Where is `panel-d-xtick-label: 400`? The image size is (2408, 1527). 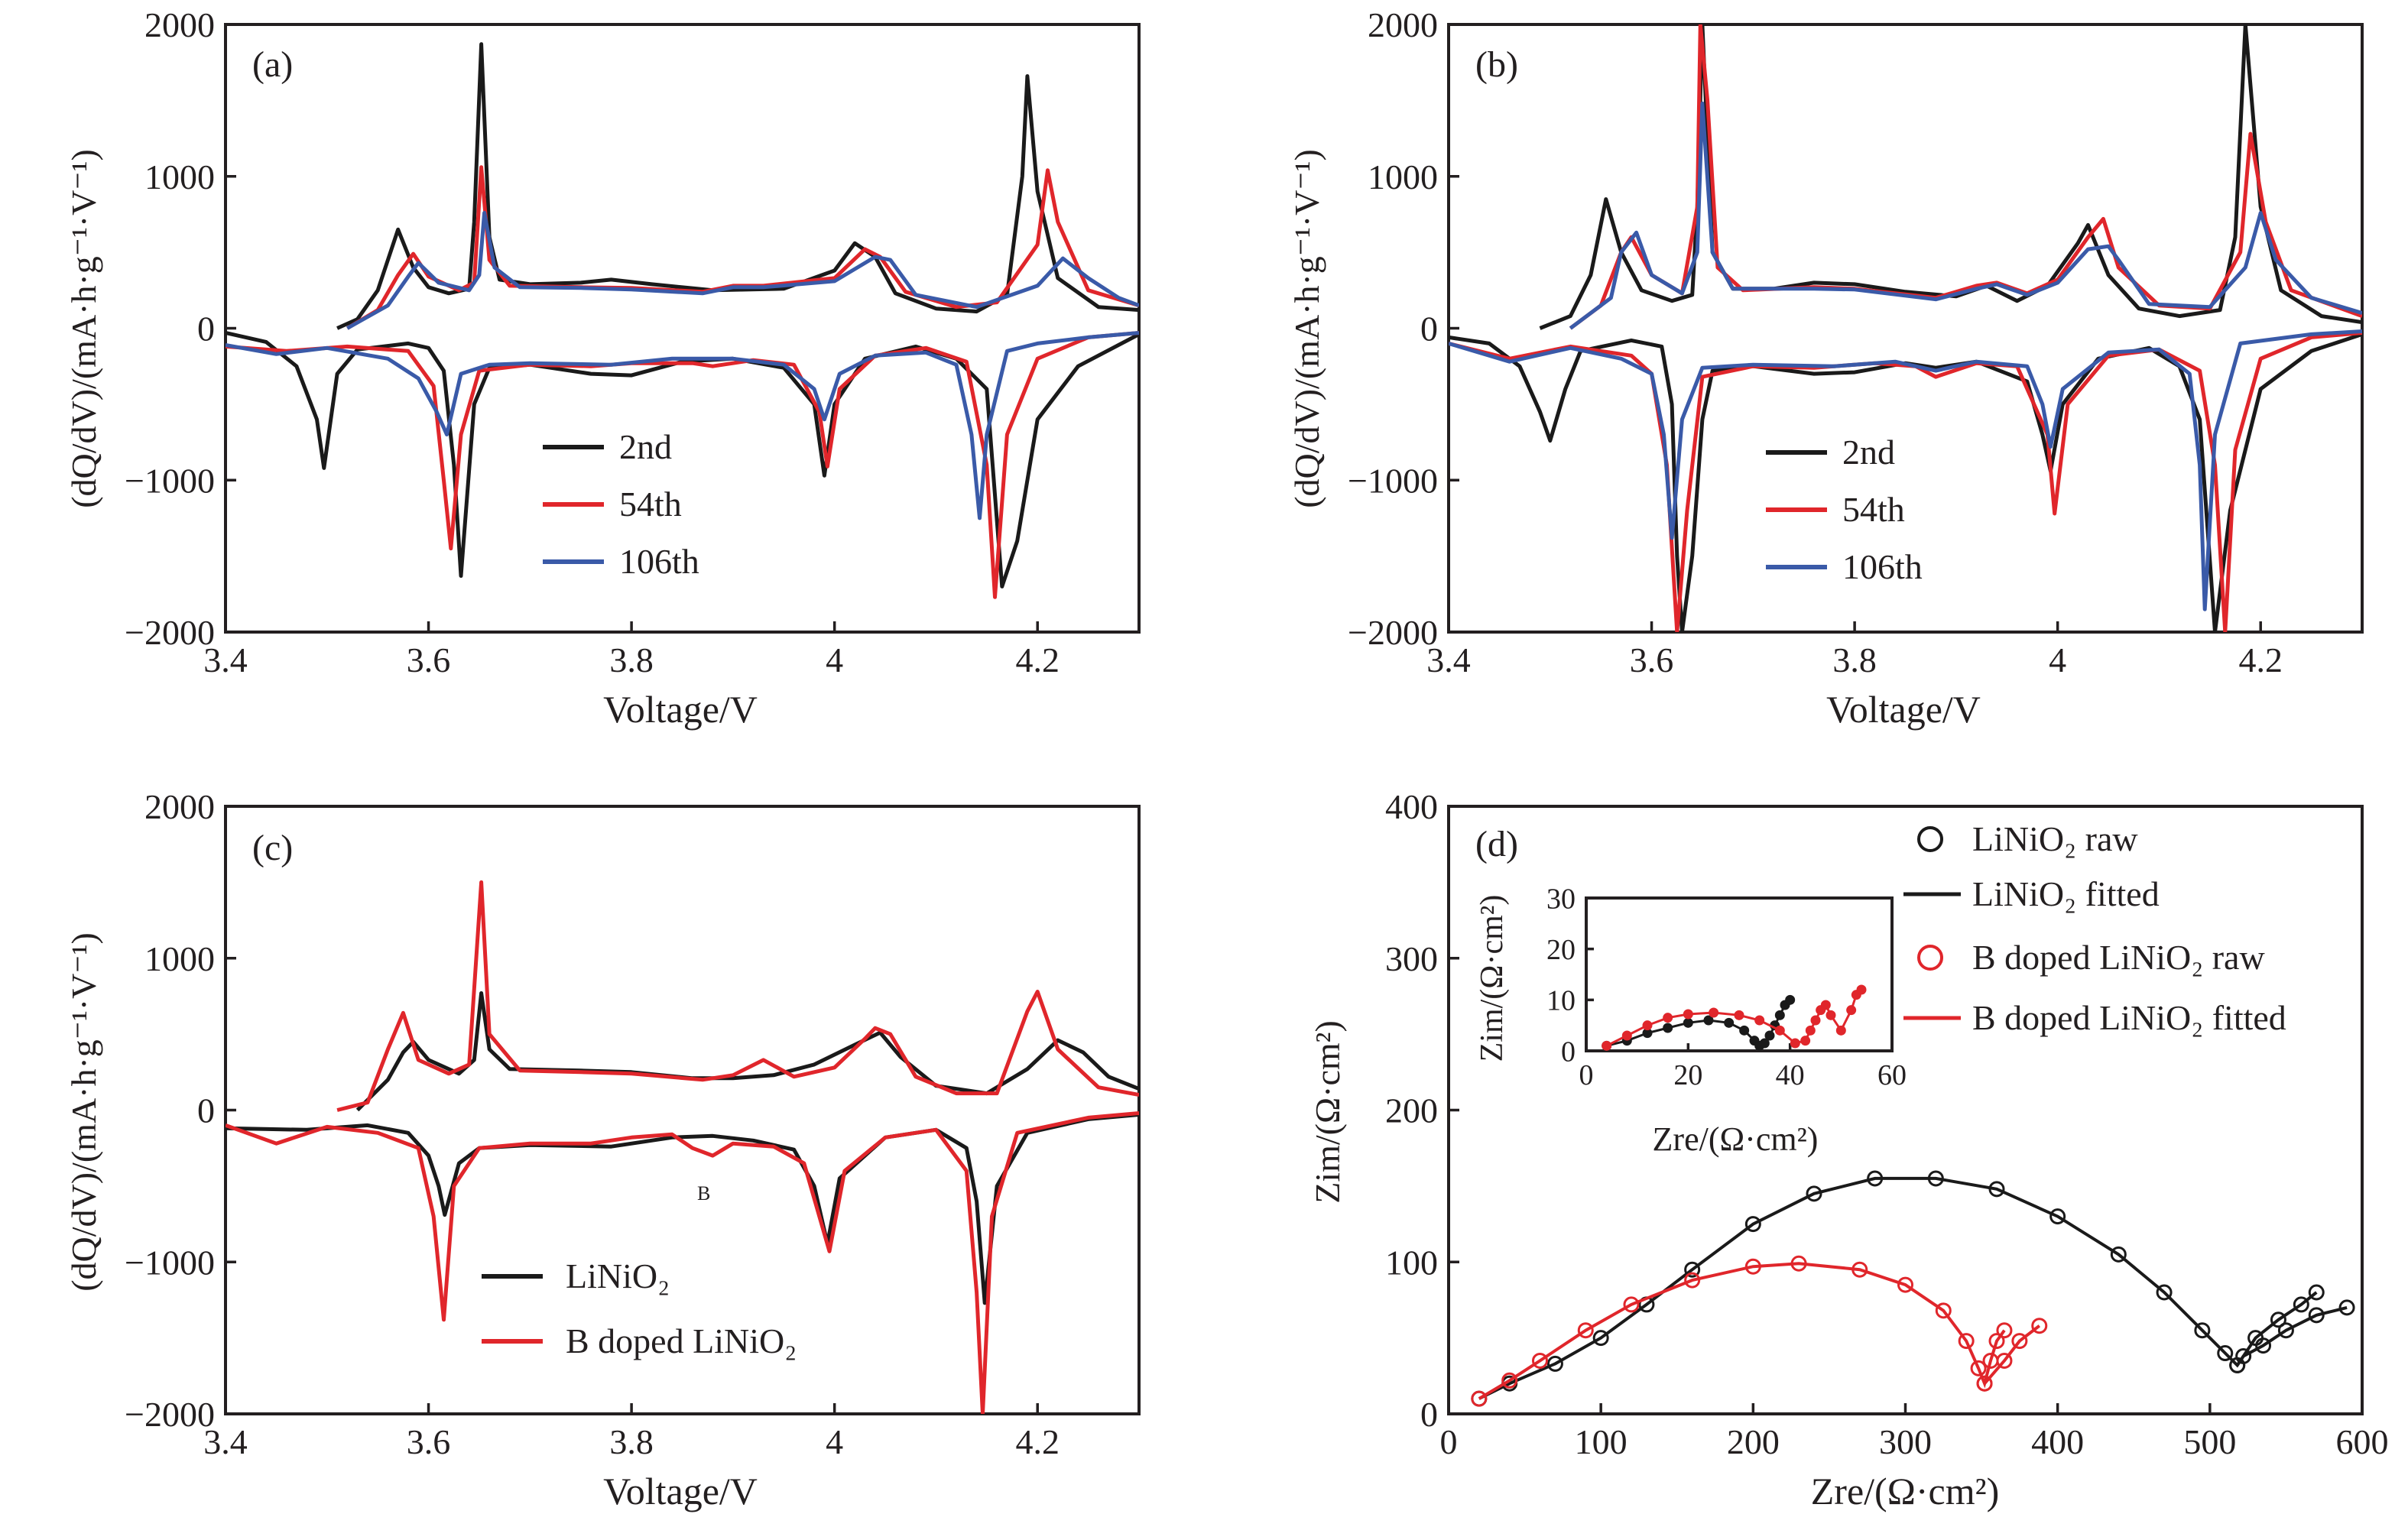
panel-d-xtick-label: 400 is located at coordinates (2058, 1441).